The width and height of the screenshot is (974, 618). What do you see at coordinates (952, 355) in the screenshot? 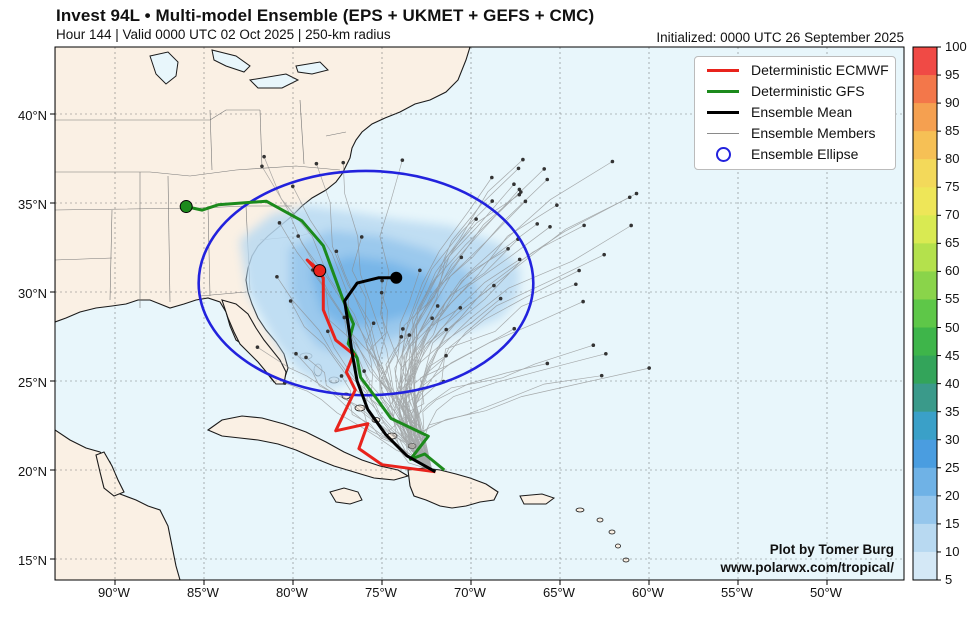
I see `colorbar-tick-label: 45` at bounding box center [952, 355].